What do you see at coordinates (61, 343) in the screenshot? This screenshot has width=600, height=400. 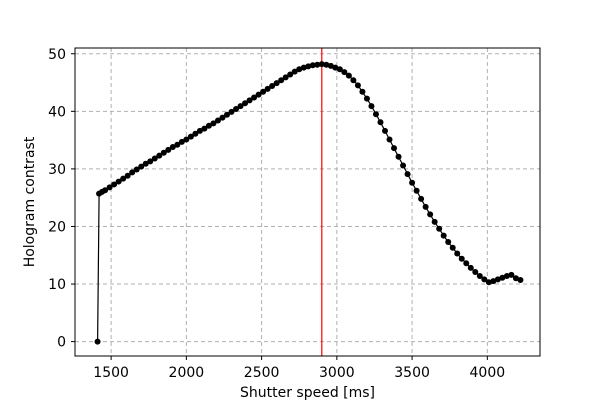 I see `y-tick-label: 0` at bounding box center [61, 343].